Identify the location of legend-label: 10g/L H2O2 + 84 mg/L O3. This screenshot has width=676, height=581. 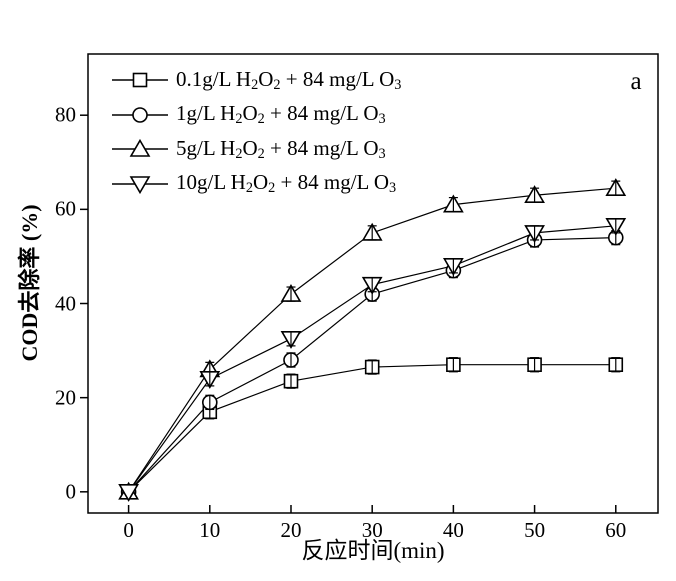
(286, 183).